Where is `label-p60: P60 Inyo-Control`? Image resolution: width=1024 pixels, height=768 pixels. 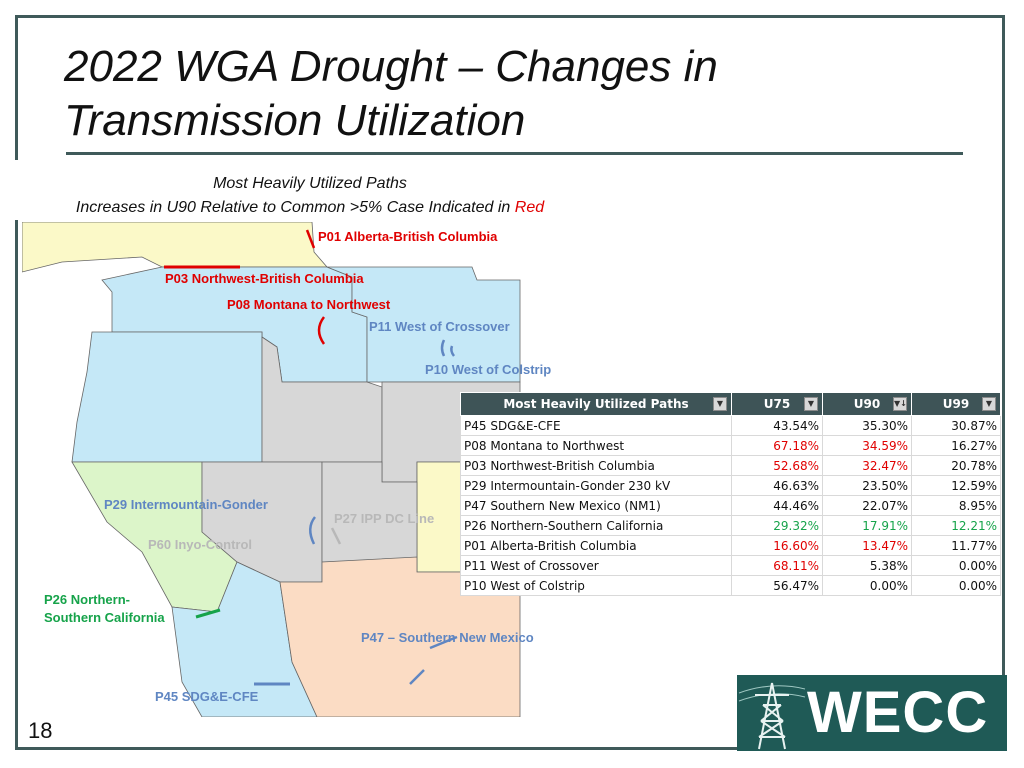 label-p60: P60 Inyo-Control is located at coordinates (200, 544).